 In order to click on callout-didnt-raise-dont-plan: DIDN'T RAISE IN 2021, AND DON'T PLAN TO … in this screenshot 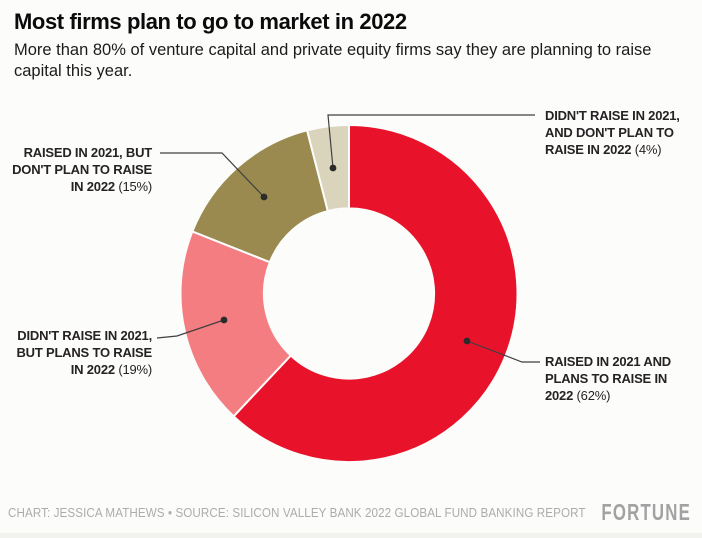, I will do `click(622, 132)`.